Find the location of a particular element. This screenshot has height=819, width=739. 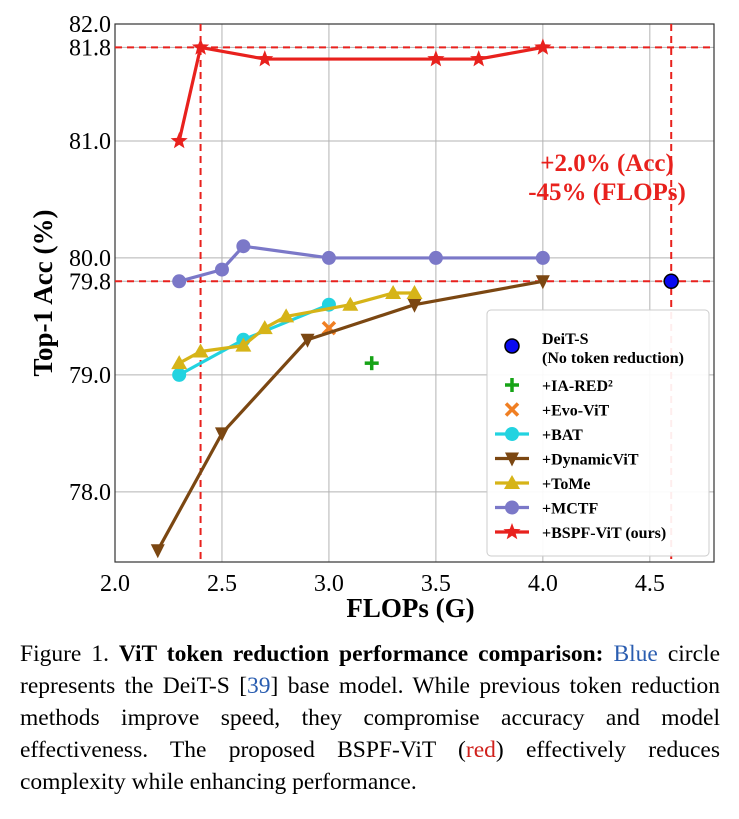

y-tick-label: 81.8 is located at coordinates (90, 48).